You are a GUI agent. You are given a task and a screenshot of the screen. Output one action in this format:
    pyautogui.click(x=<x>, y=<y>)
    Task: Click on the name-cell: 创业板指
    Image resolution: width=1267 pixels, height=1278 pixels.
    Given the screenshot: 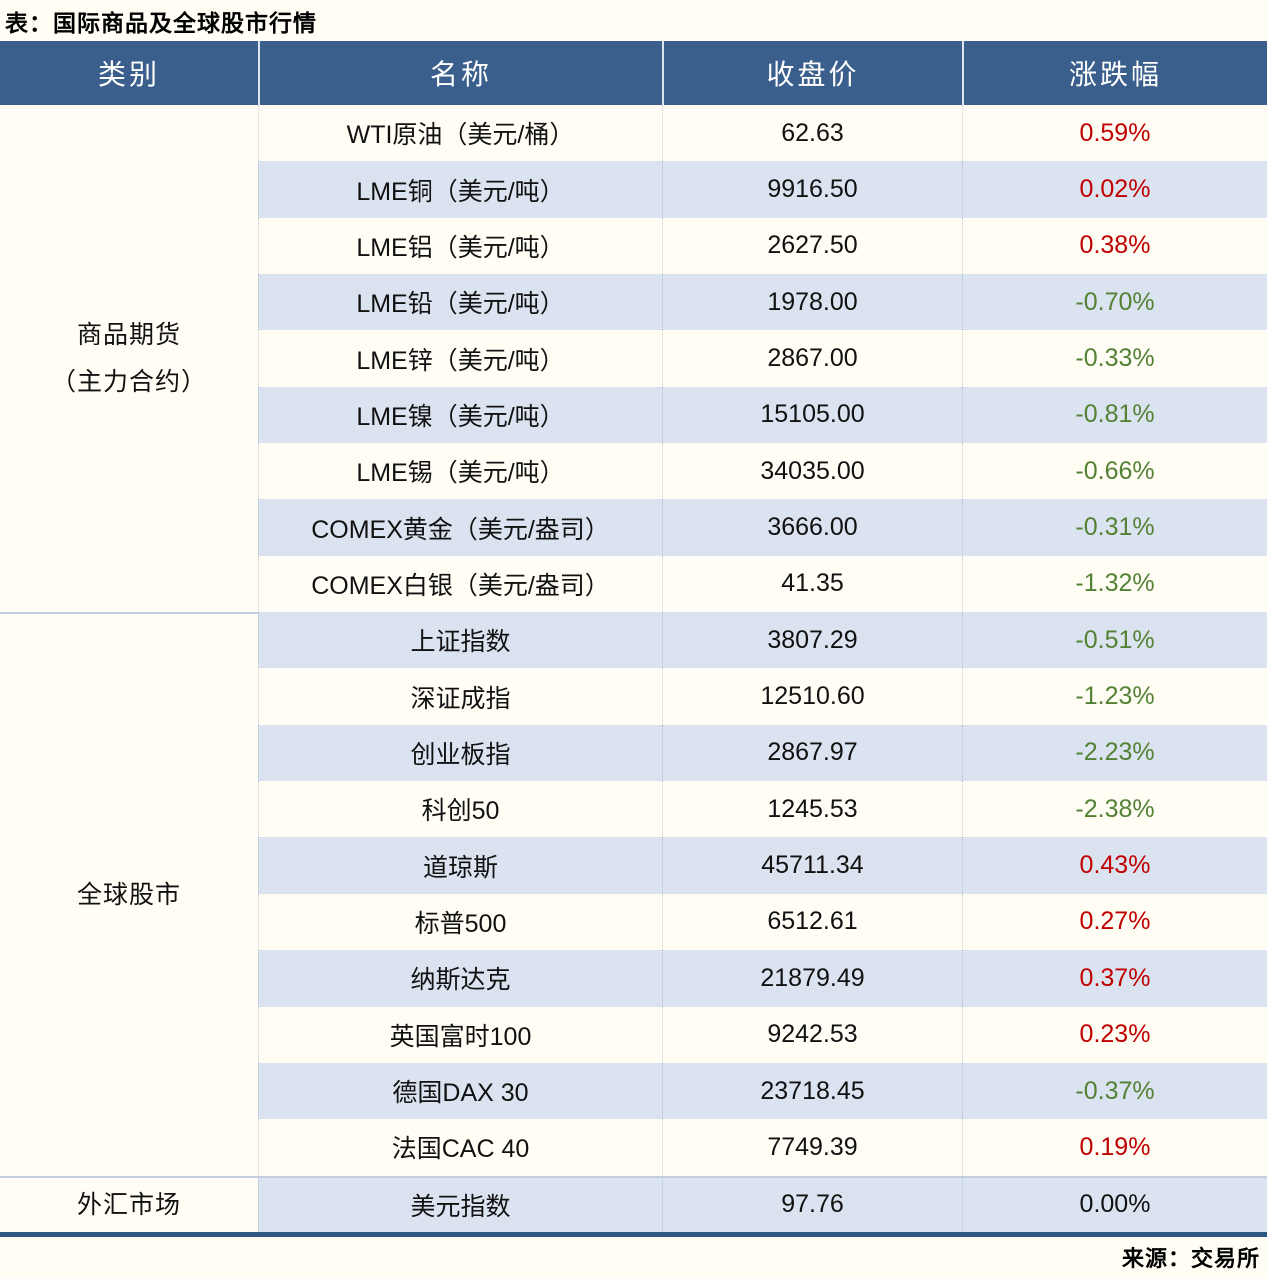 What is the action you would take?
    pyautogui.click(x=460, y=753)
    